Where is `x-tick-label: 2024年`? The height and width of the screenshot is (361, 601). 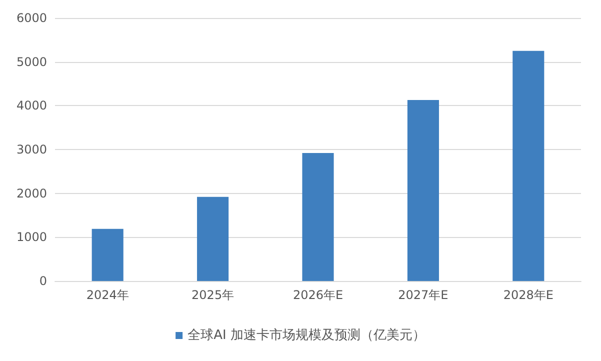 x-tick-label: 2024年 is located at coordinates (107, 295).